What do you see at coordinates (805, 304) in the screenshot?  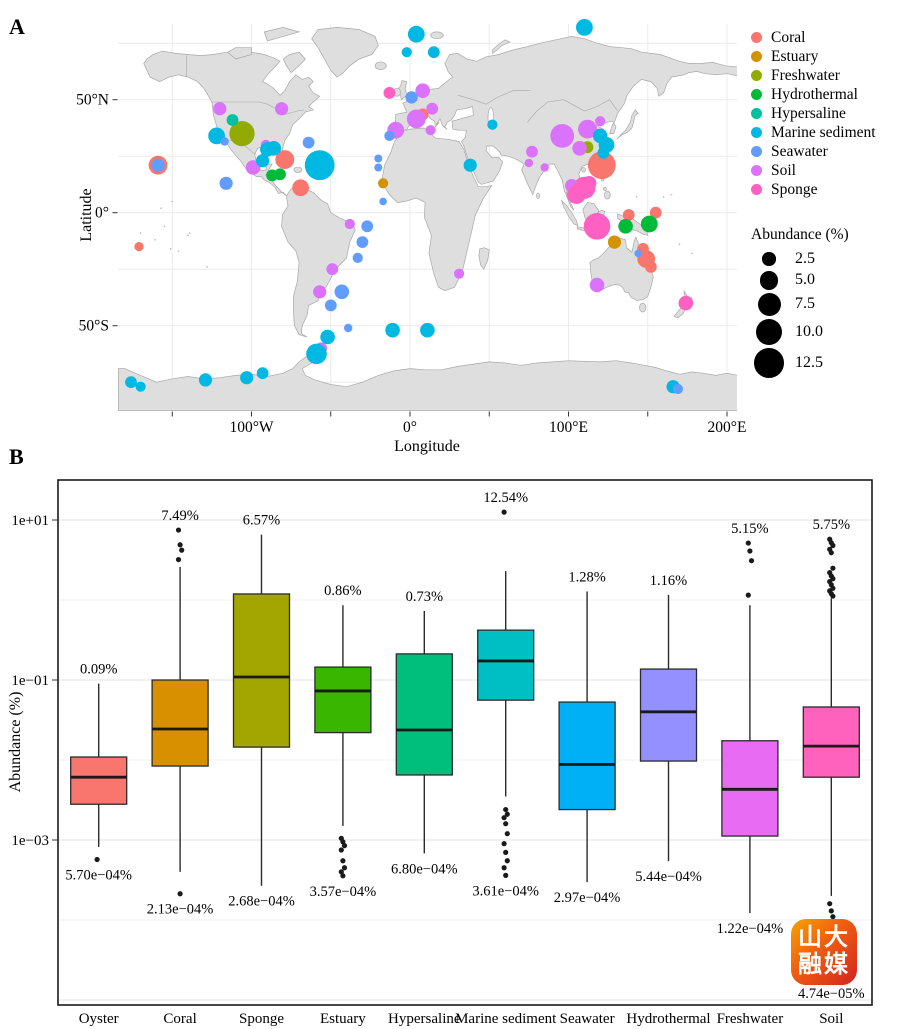 I see `legend-size-label: 7.5` at bounding box center [805, 304].